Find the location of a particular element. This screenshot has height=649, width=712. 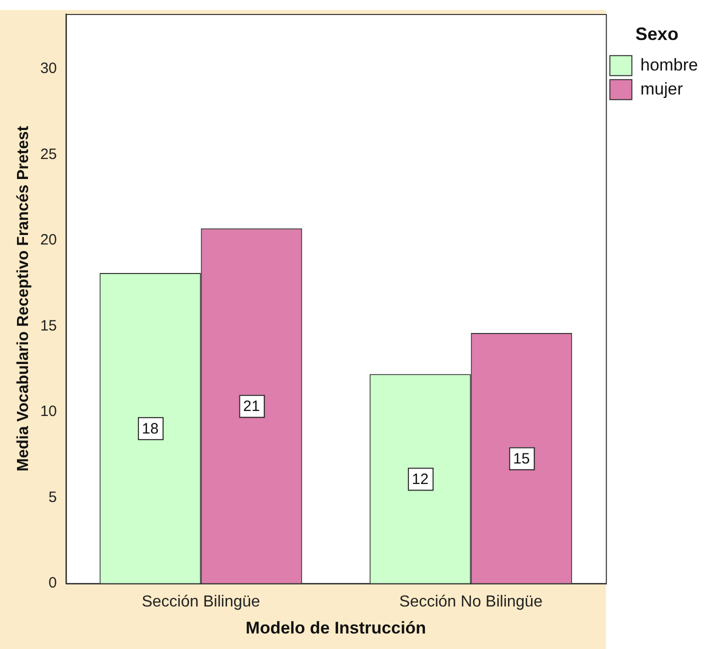

y-tick-label: 30 is located at coordinates (48, 69).